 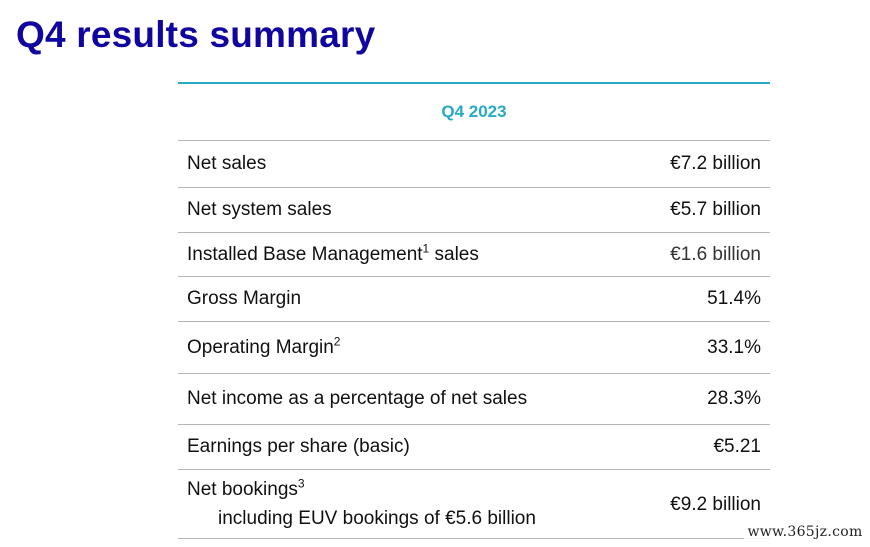 What do you see at coordinates (426, 248) in the screenshot?
I see `footnote-marker: 1` at bounding box center [426, 248].